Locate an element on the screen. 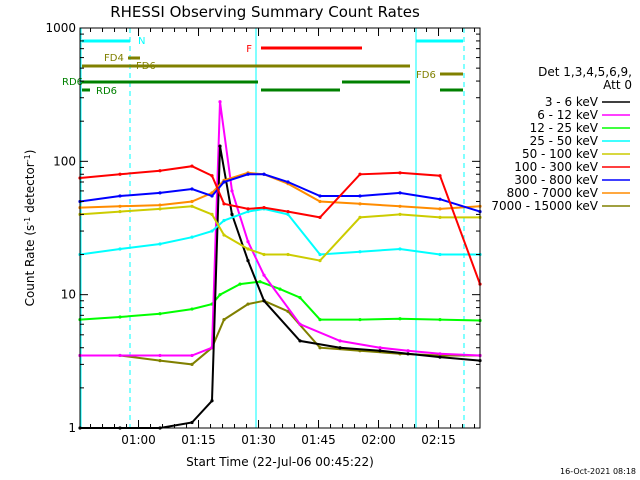 The height and width of the screenshot is (480, 640). legend-label: 50 - 100 keV is located at coordinates (560, 154).